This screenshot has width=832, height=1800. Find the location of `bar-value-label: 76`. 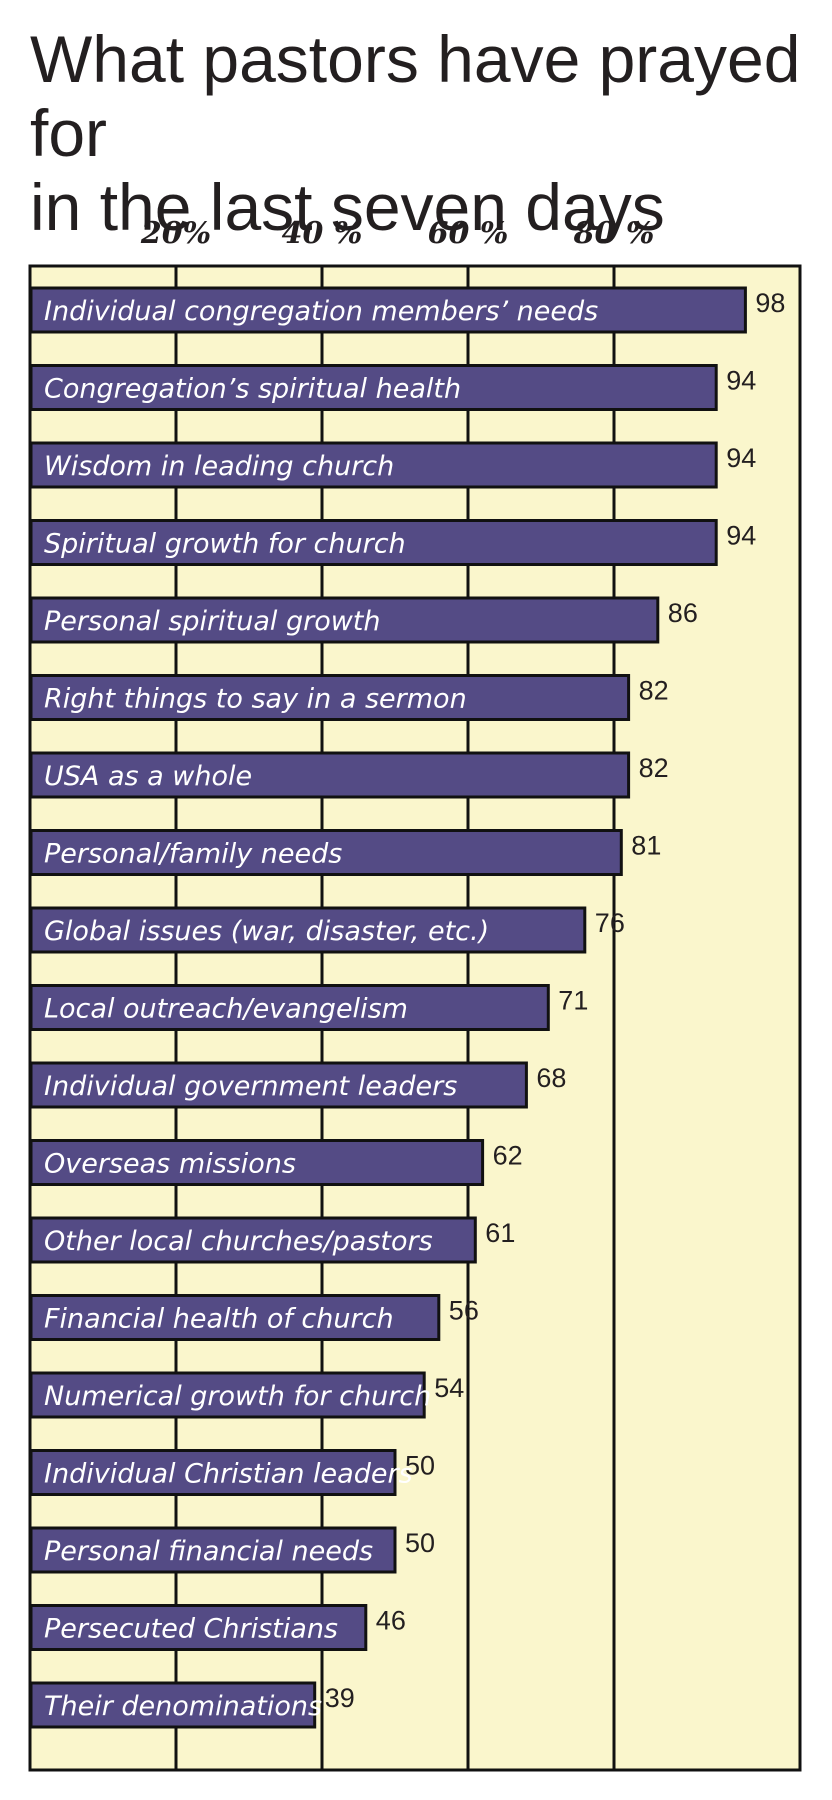

bar-value-label: 76 is located at coordinates (610, 923).